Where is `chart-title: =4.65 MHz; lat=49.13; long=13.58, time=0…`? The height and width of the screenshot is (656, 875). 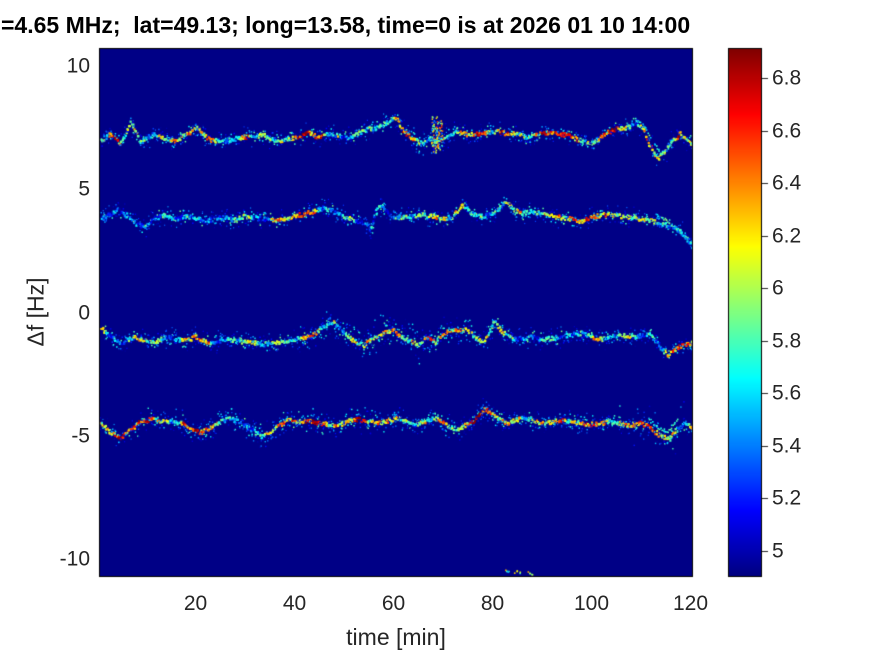 chart-title: =4.65 MHz; lat=49.13; long=13.58, time=0… is located at coordinates (346, 25).